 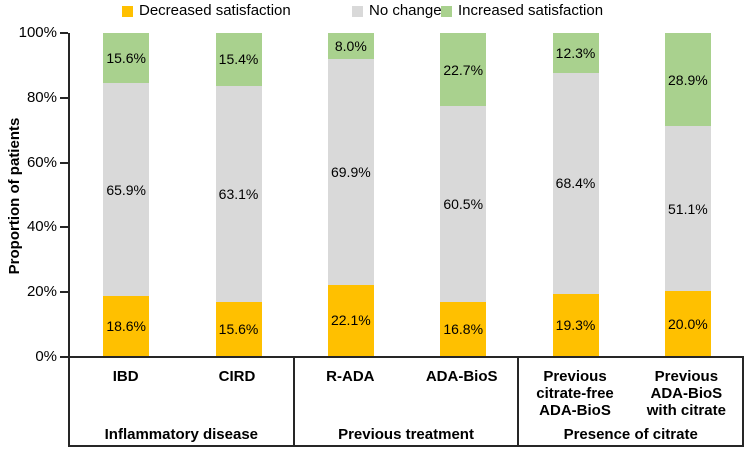 I want to click on segment-increased-satisfaction: 15.6%, so click(x=126, y=58).